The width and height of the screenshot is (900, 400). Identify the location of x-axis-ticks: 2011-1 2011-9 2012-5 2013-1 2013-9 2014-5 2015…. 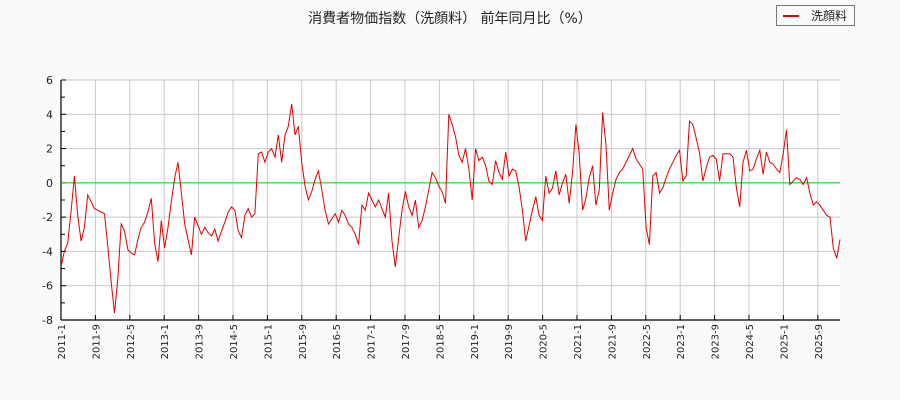
(441, 337).